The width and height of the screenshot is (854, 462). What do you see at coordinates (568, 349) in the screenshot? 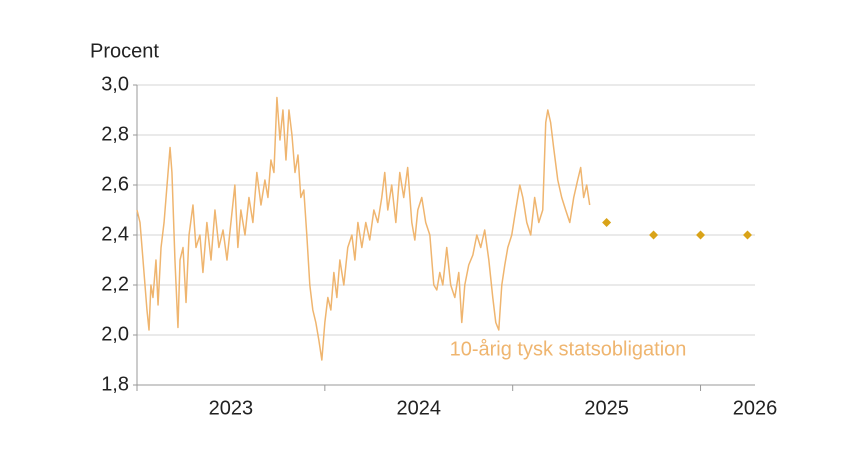
I see `series-label: 10-årig tysk statsobligation` at bounding box center [568, 349].